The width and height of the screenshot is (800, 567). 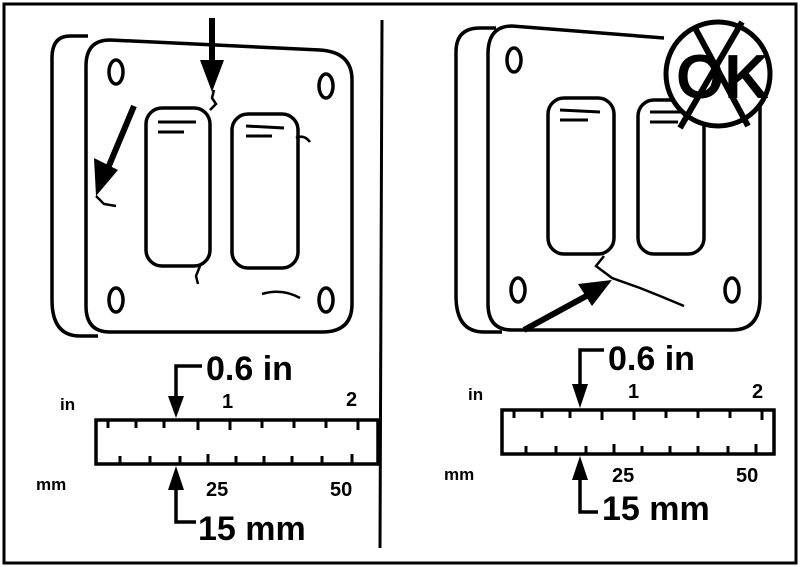 I want to click on left-ruler-in-tick-2: 2, so click(x=351, y=400).